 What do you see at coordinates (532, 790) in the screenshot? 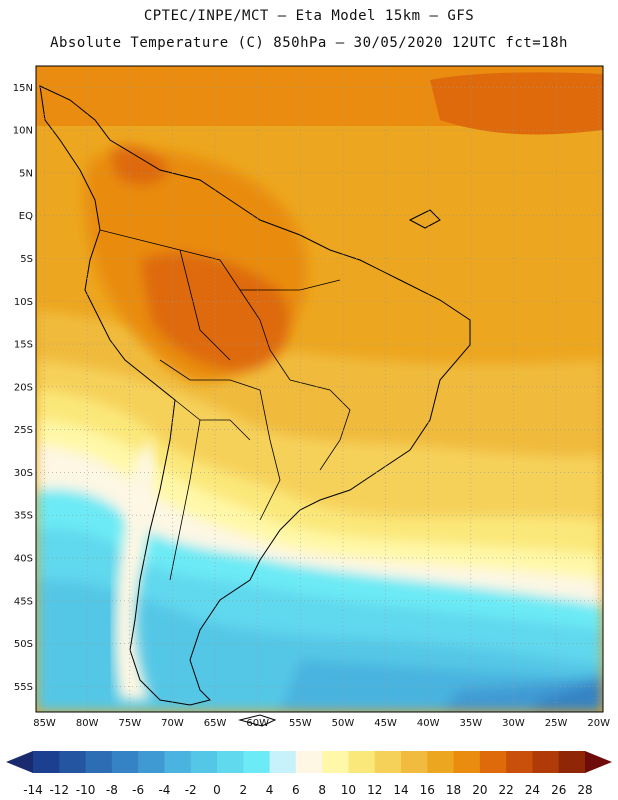
I see `colorbar-label: 24` at bounding box center [532, 790].